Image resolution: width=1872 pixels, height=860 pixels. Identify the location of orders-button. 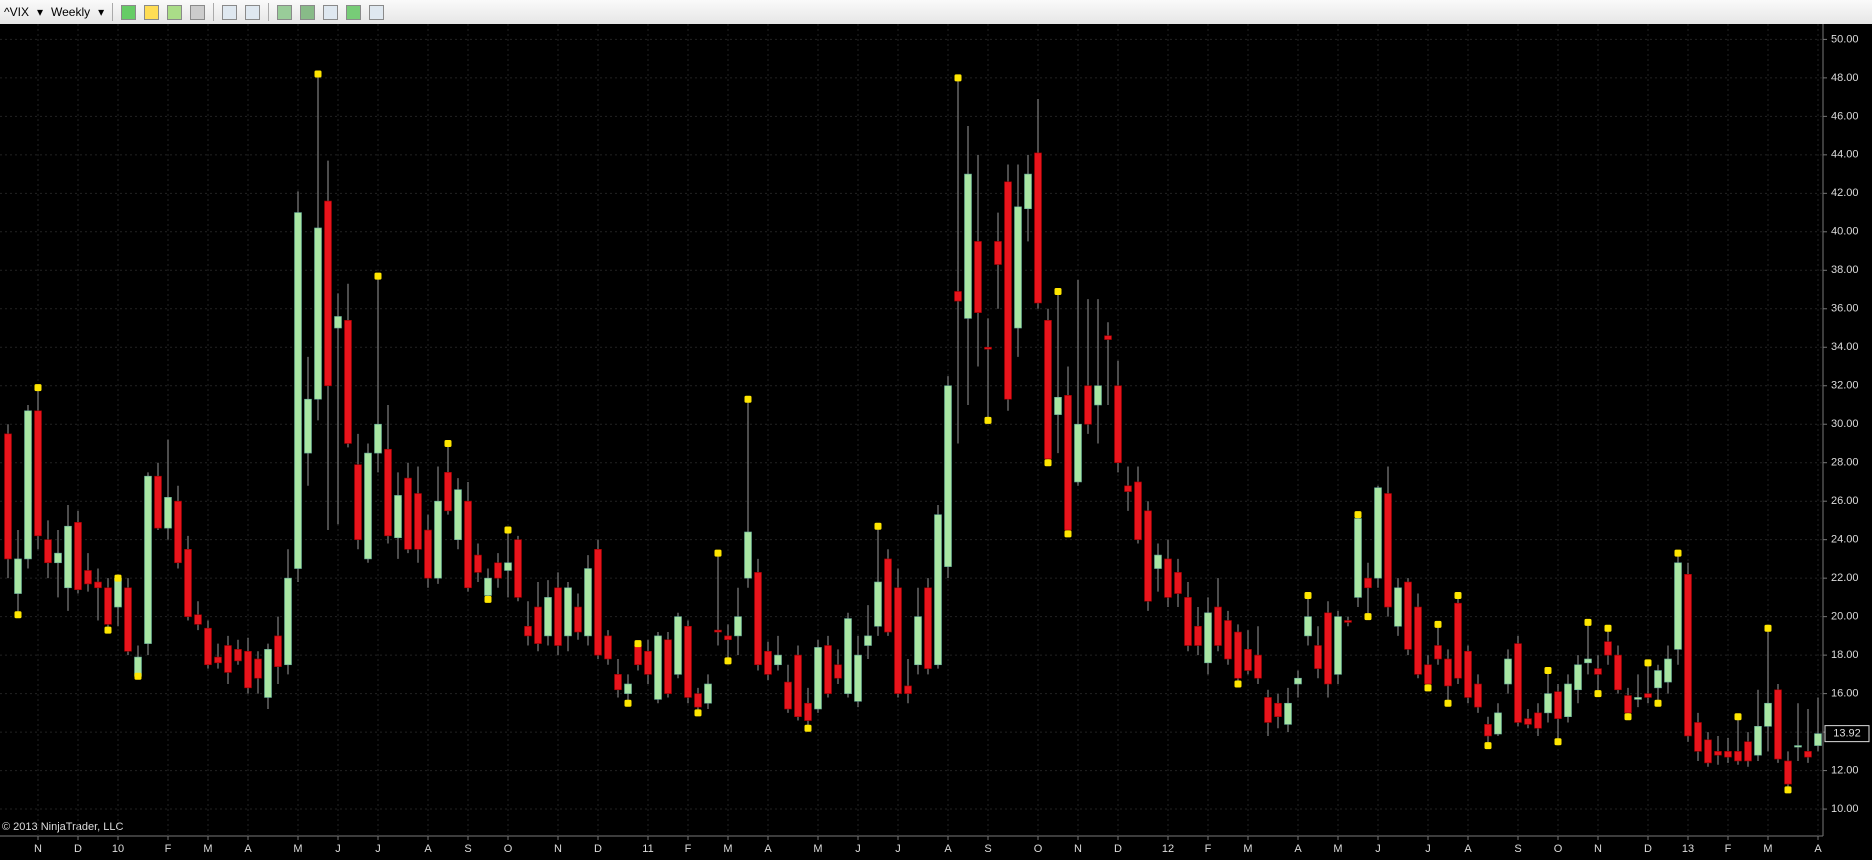
(354, 12).